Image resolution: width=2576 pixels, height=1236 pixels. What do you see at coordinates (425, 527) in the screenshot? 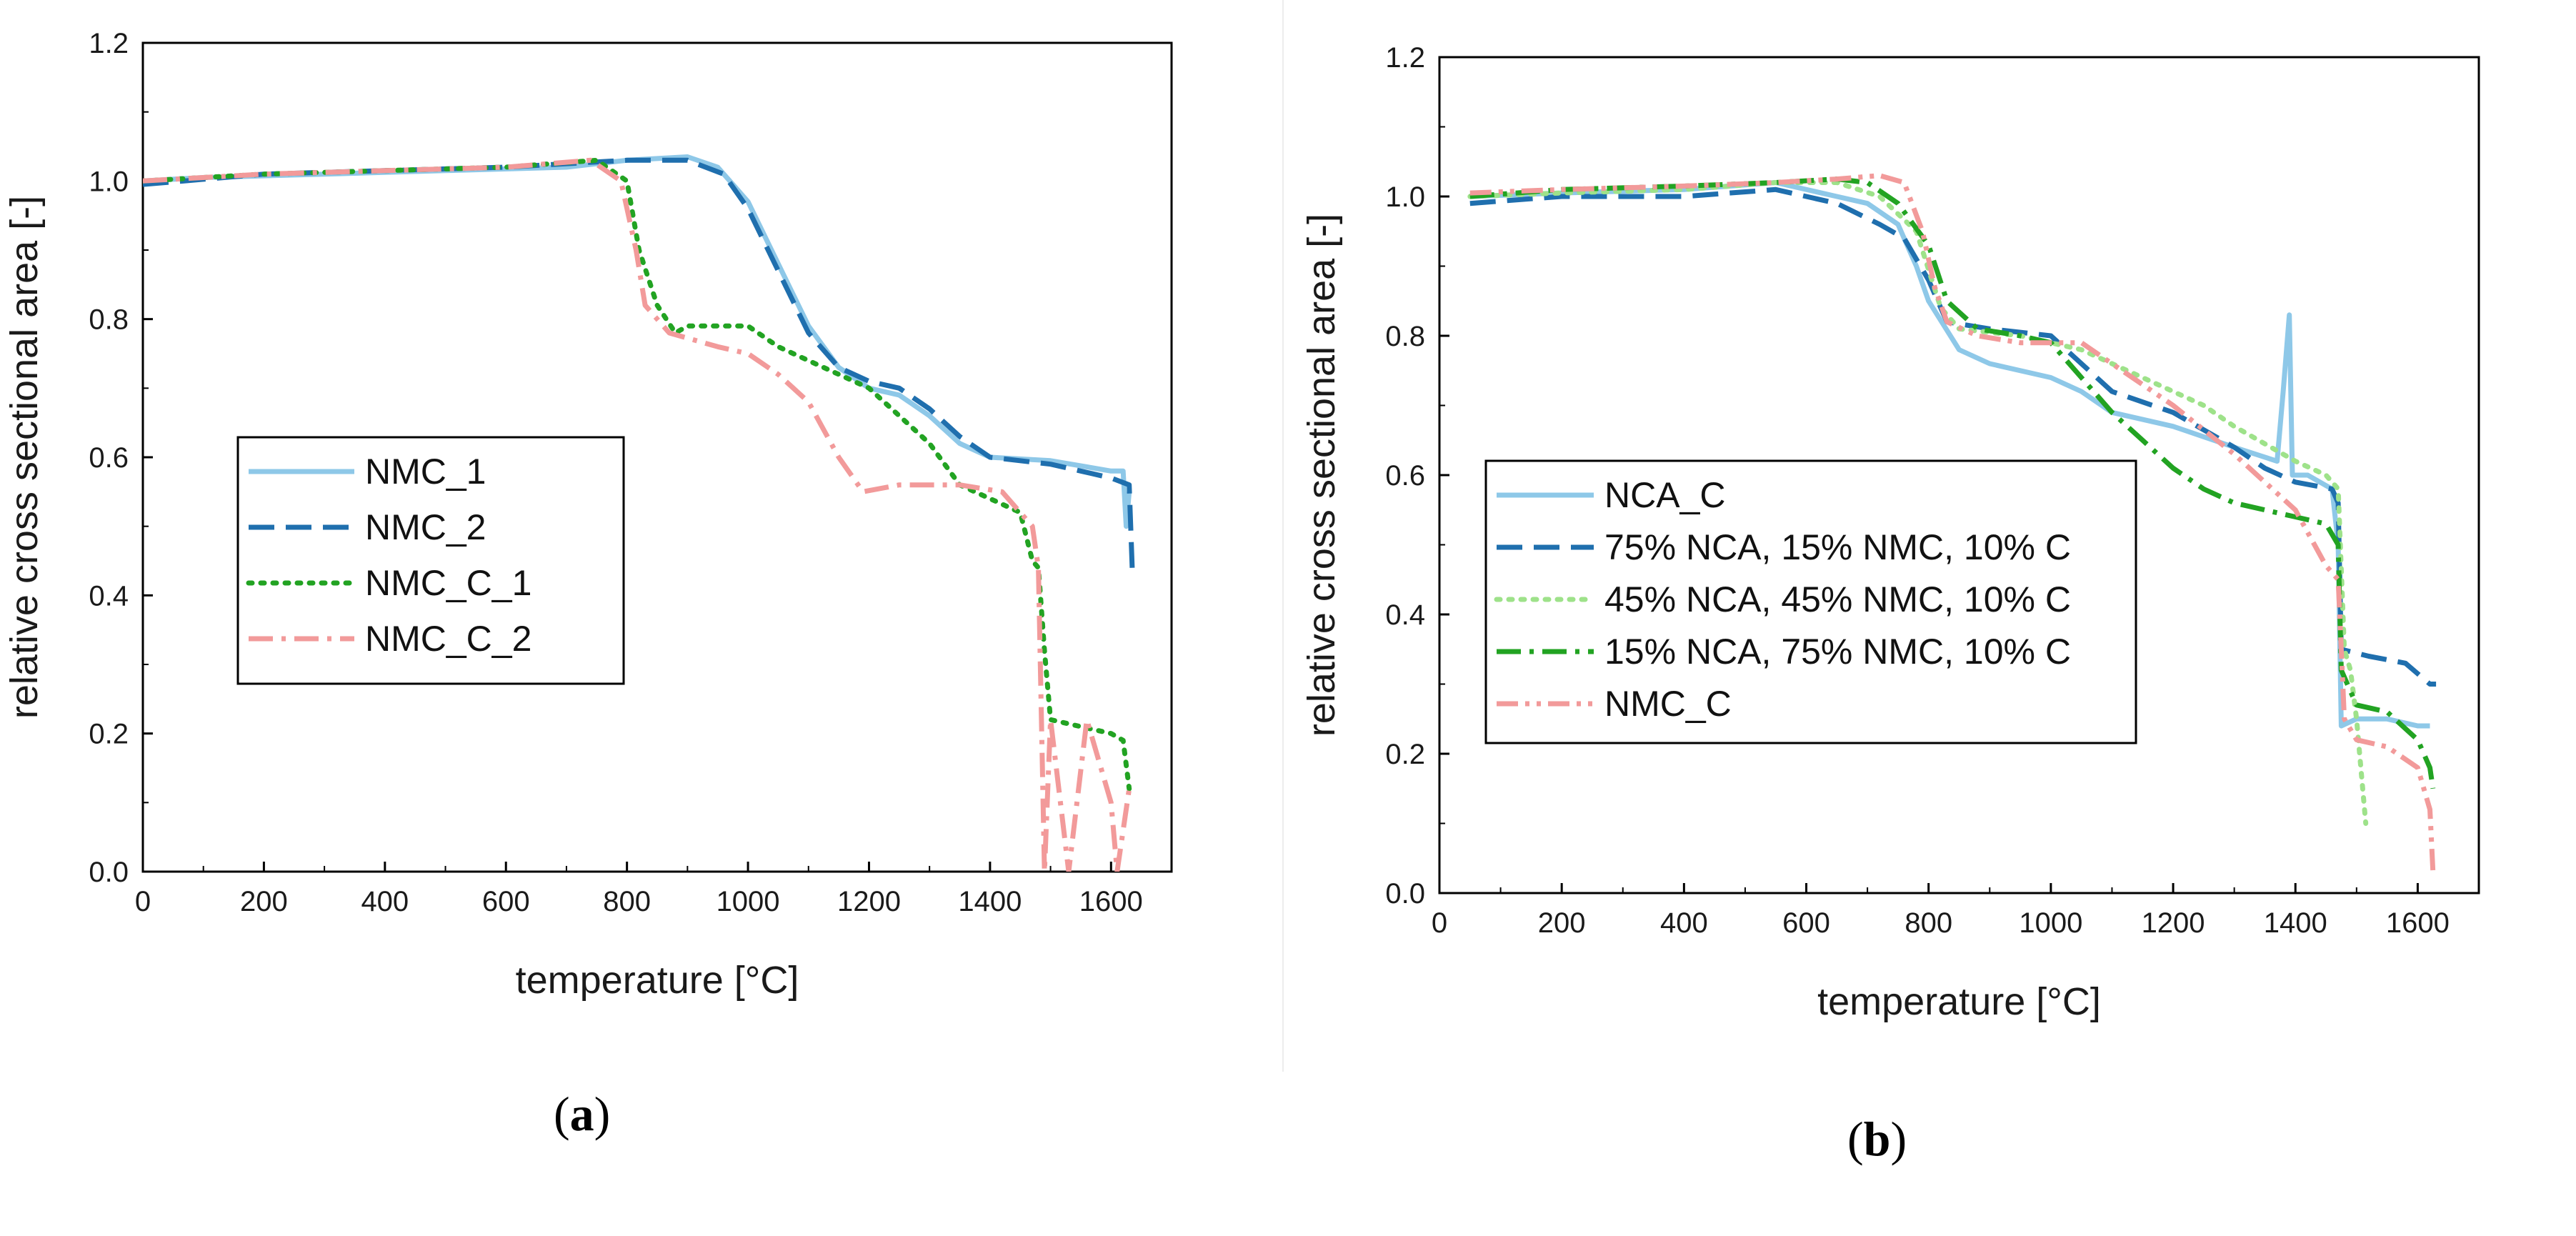
I see `legend-label: NMC_2` at bounding box center [425, 527].